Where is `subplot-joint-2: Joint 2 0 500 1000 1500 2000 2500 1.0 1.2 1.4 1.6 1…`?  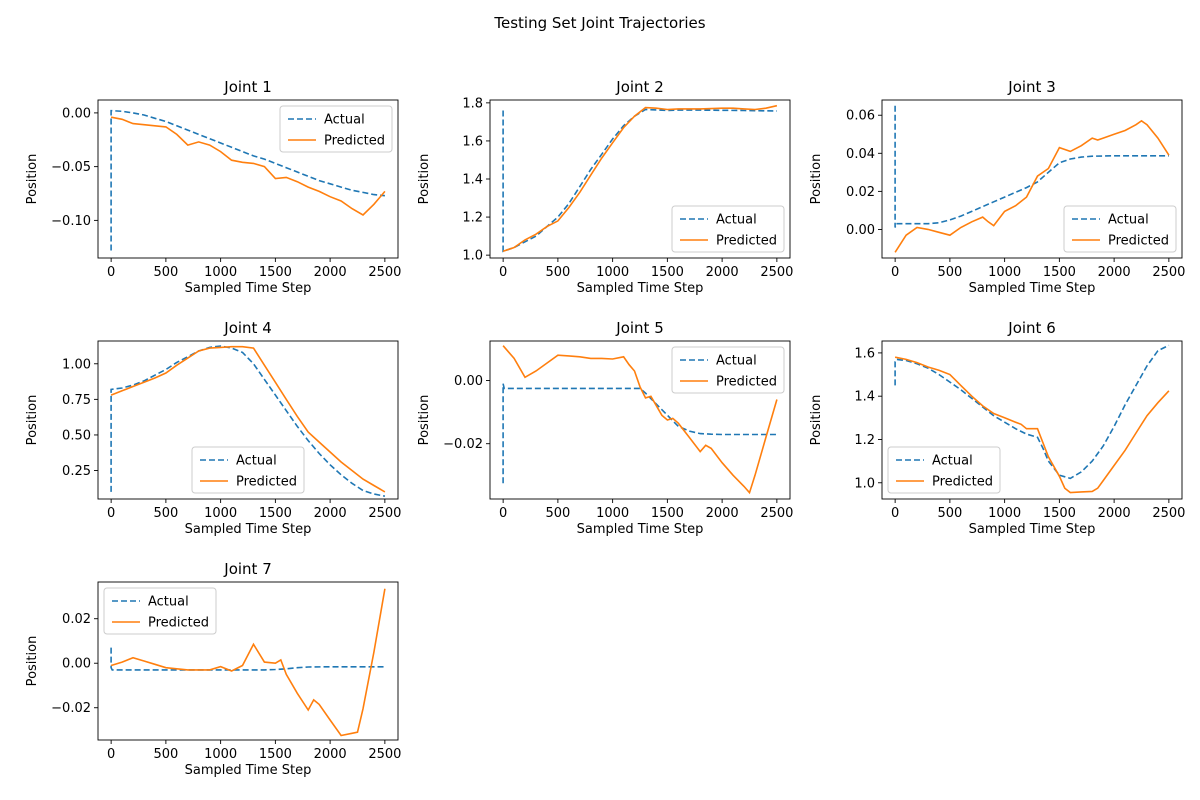
subplot-joint-2: Joint 2 0 500 1000 1500 2000 2500 1.0 1.2 1.4 1.6 1… is located at coordinates (605, 187).